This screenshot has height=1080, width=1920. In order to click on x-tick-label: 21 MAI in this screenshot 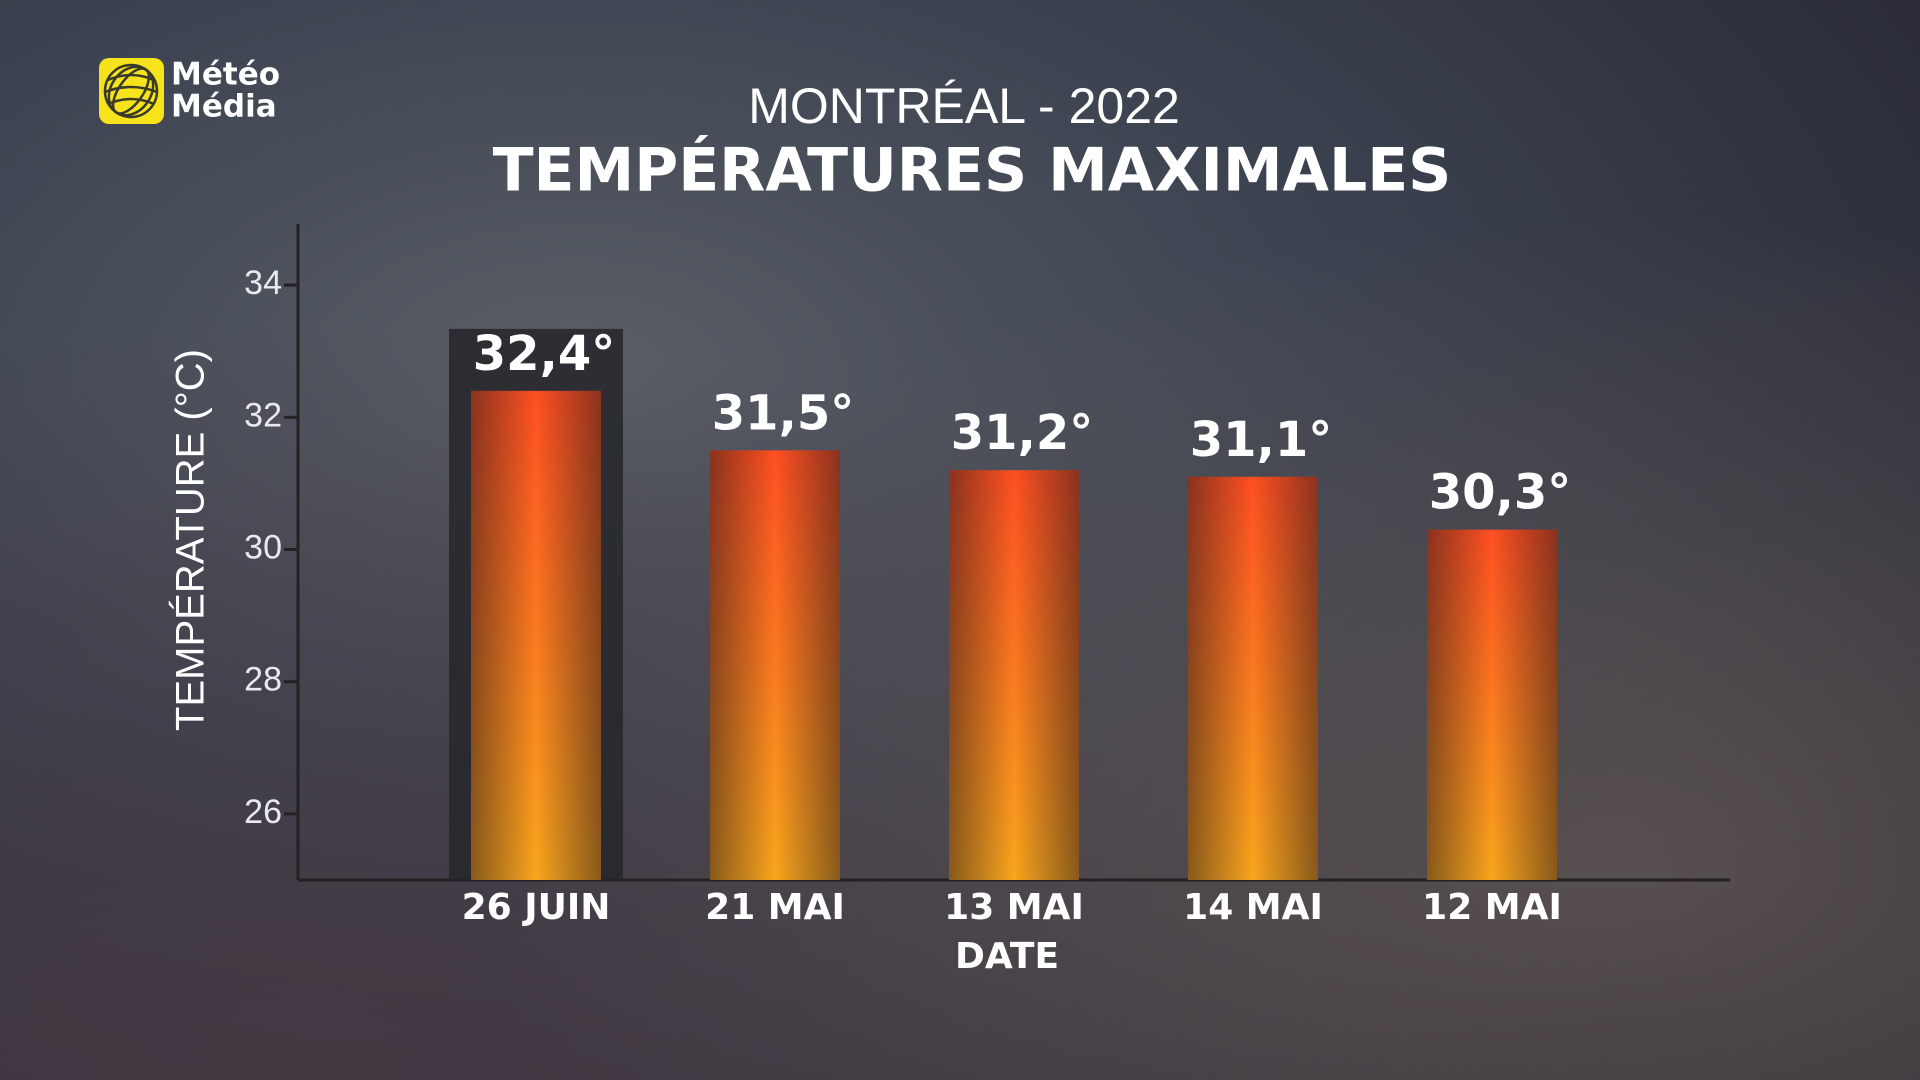, I will do `click(775, 907)`.